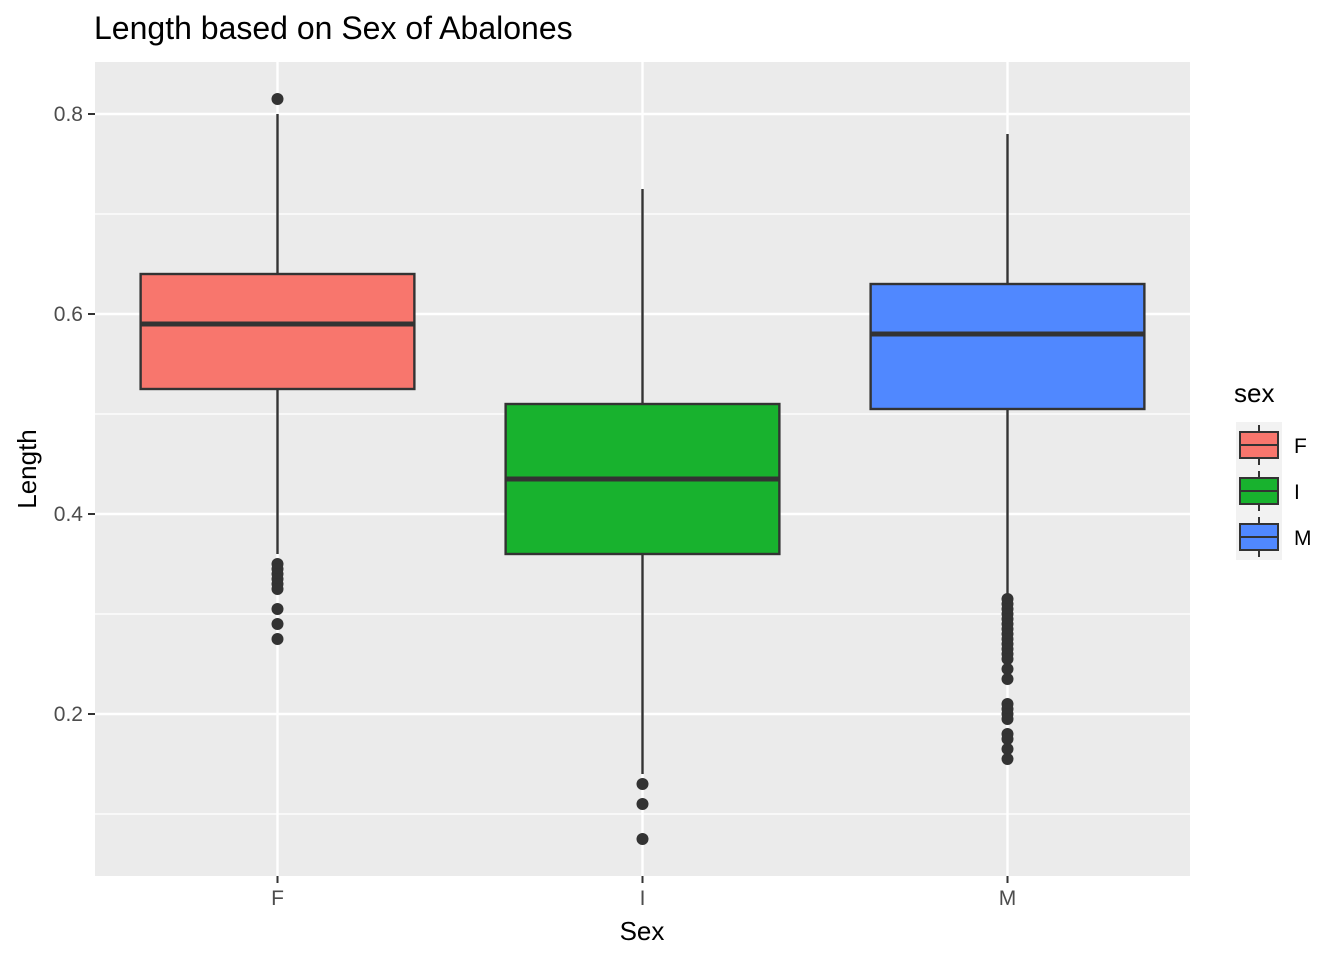 This screenshot has width=1344, height=960. I want to click on y-axis-title: Length, so click(27, 469).